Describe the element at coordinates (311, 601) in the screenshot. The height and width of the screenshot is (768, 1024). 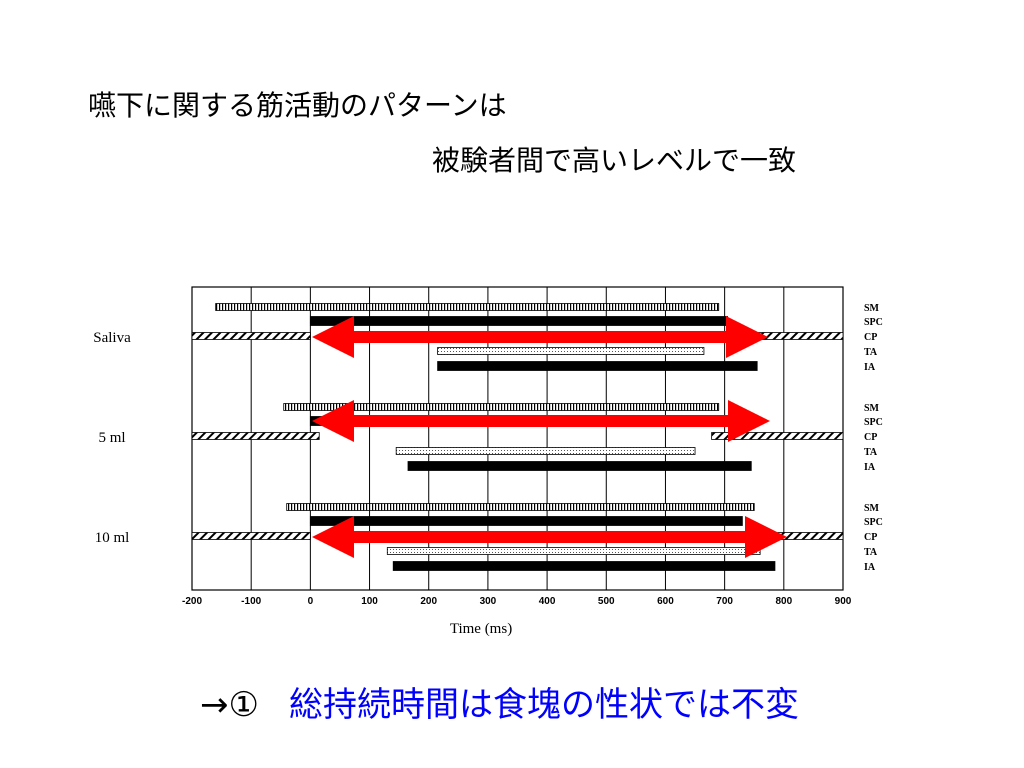
I see `x-tick-label: 0` at that location.